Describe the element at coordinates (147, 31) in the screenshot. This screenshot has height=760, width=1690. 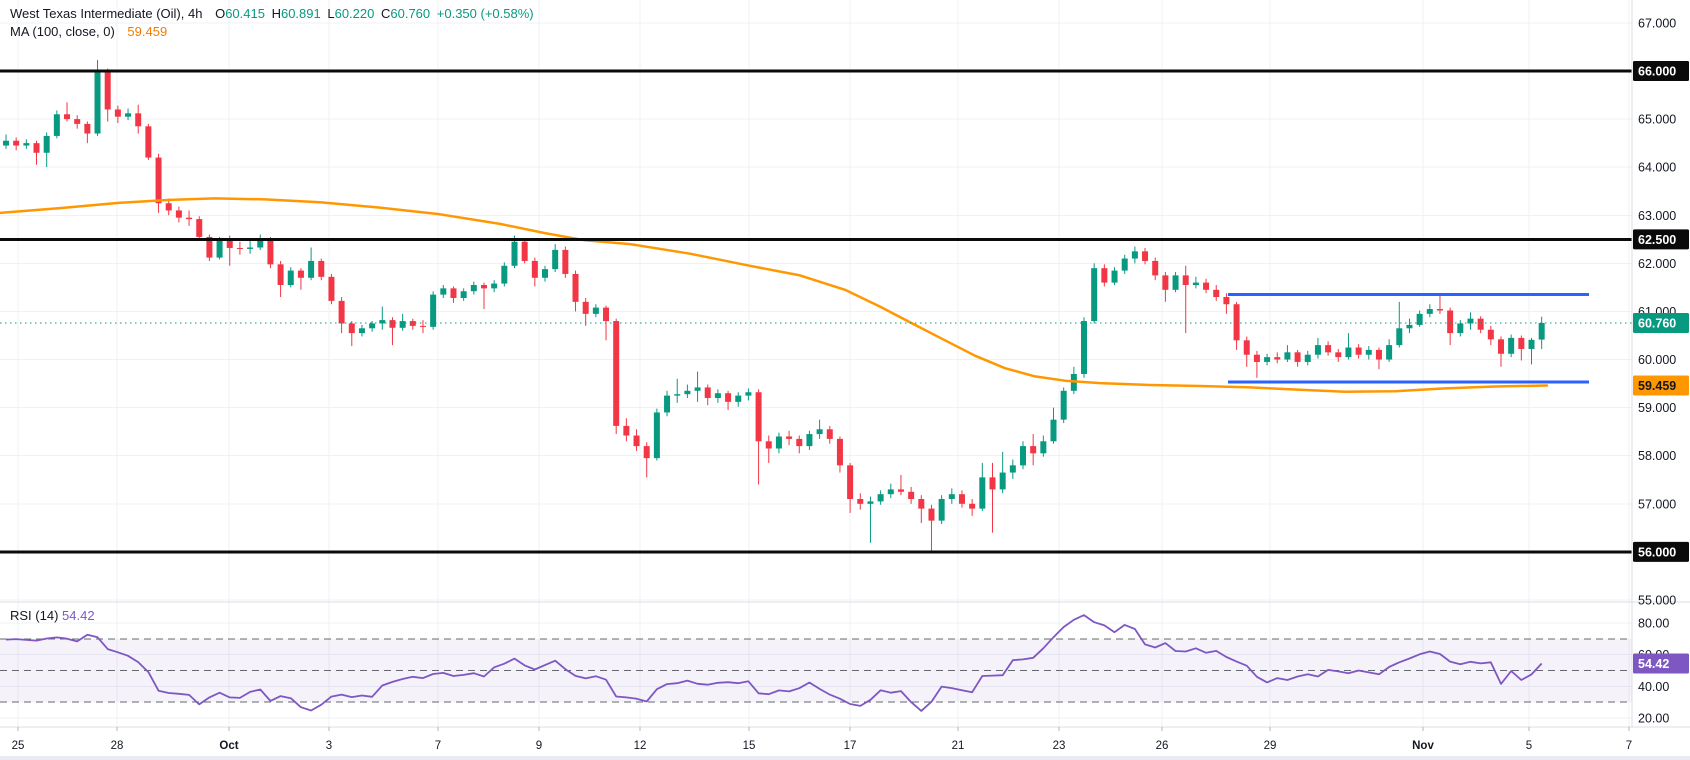
I see `ma-value: 59.459` at that location.